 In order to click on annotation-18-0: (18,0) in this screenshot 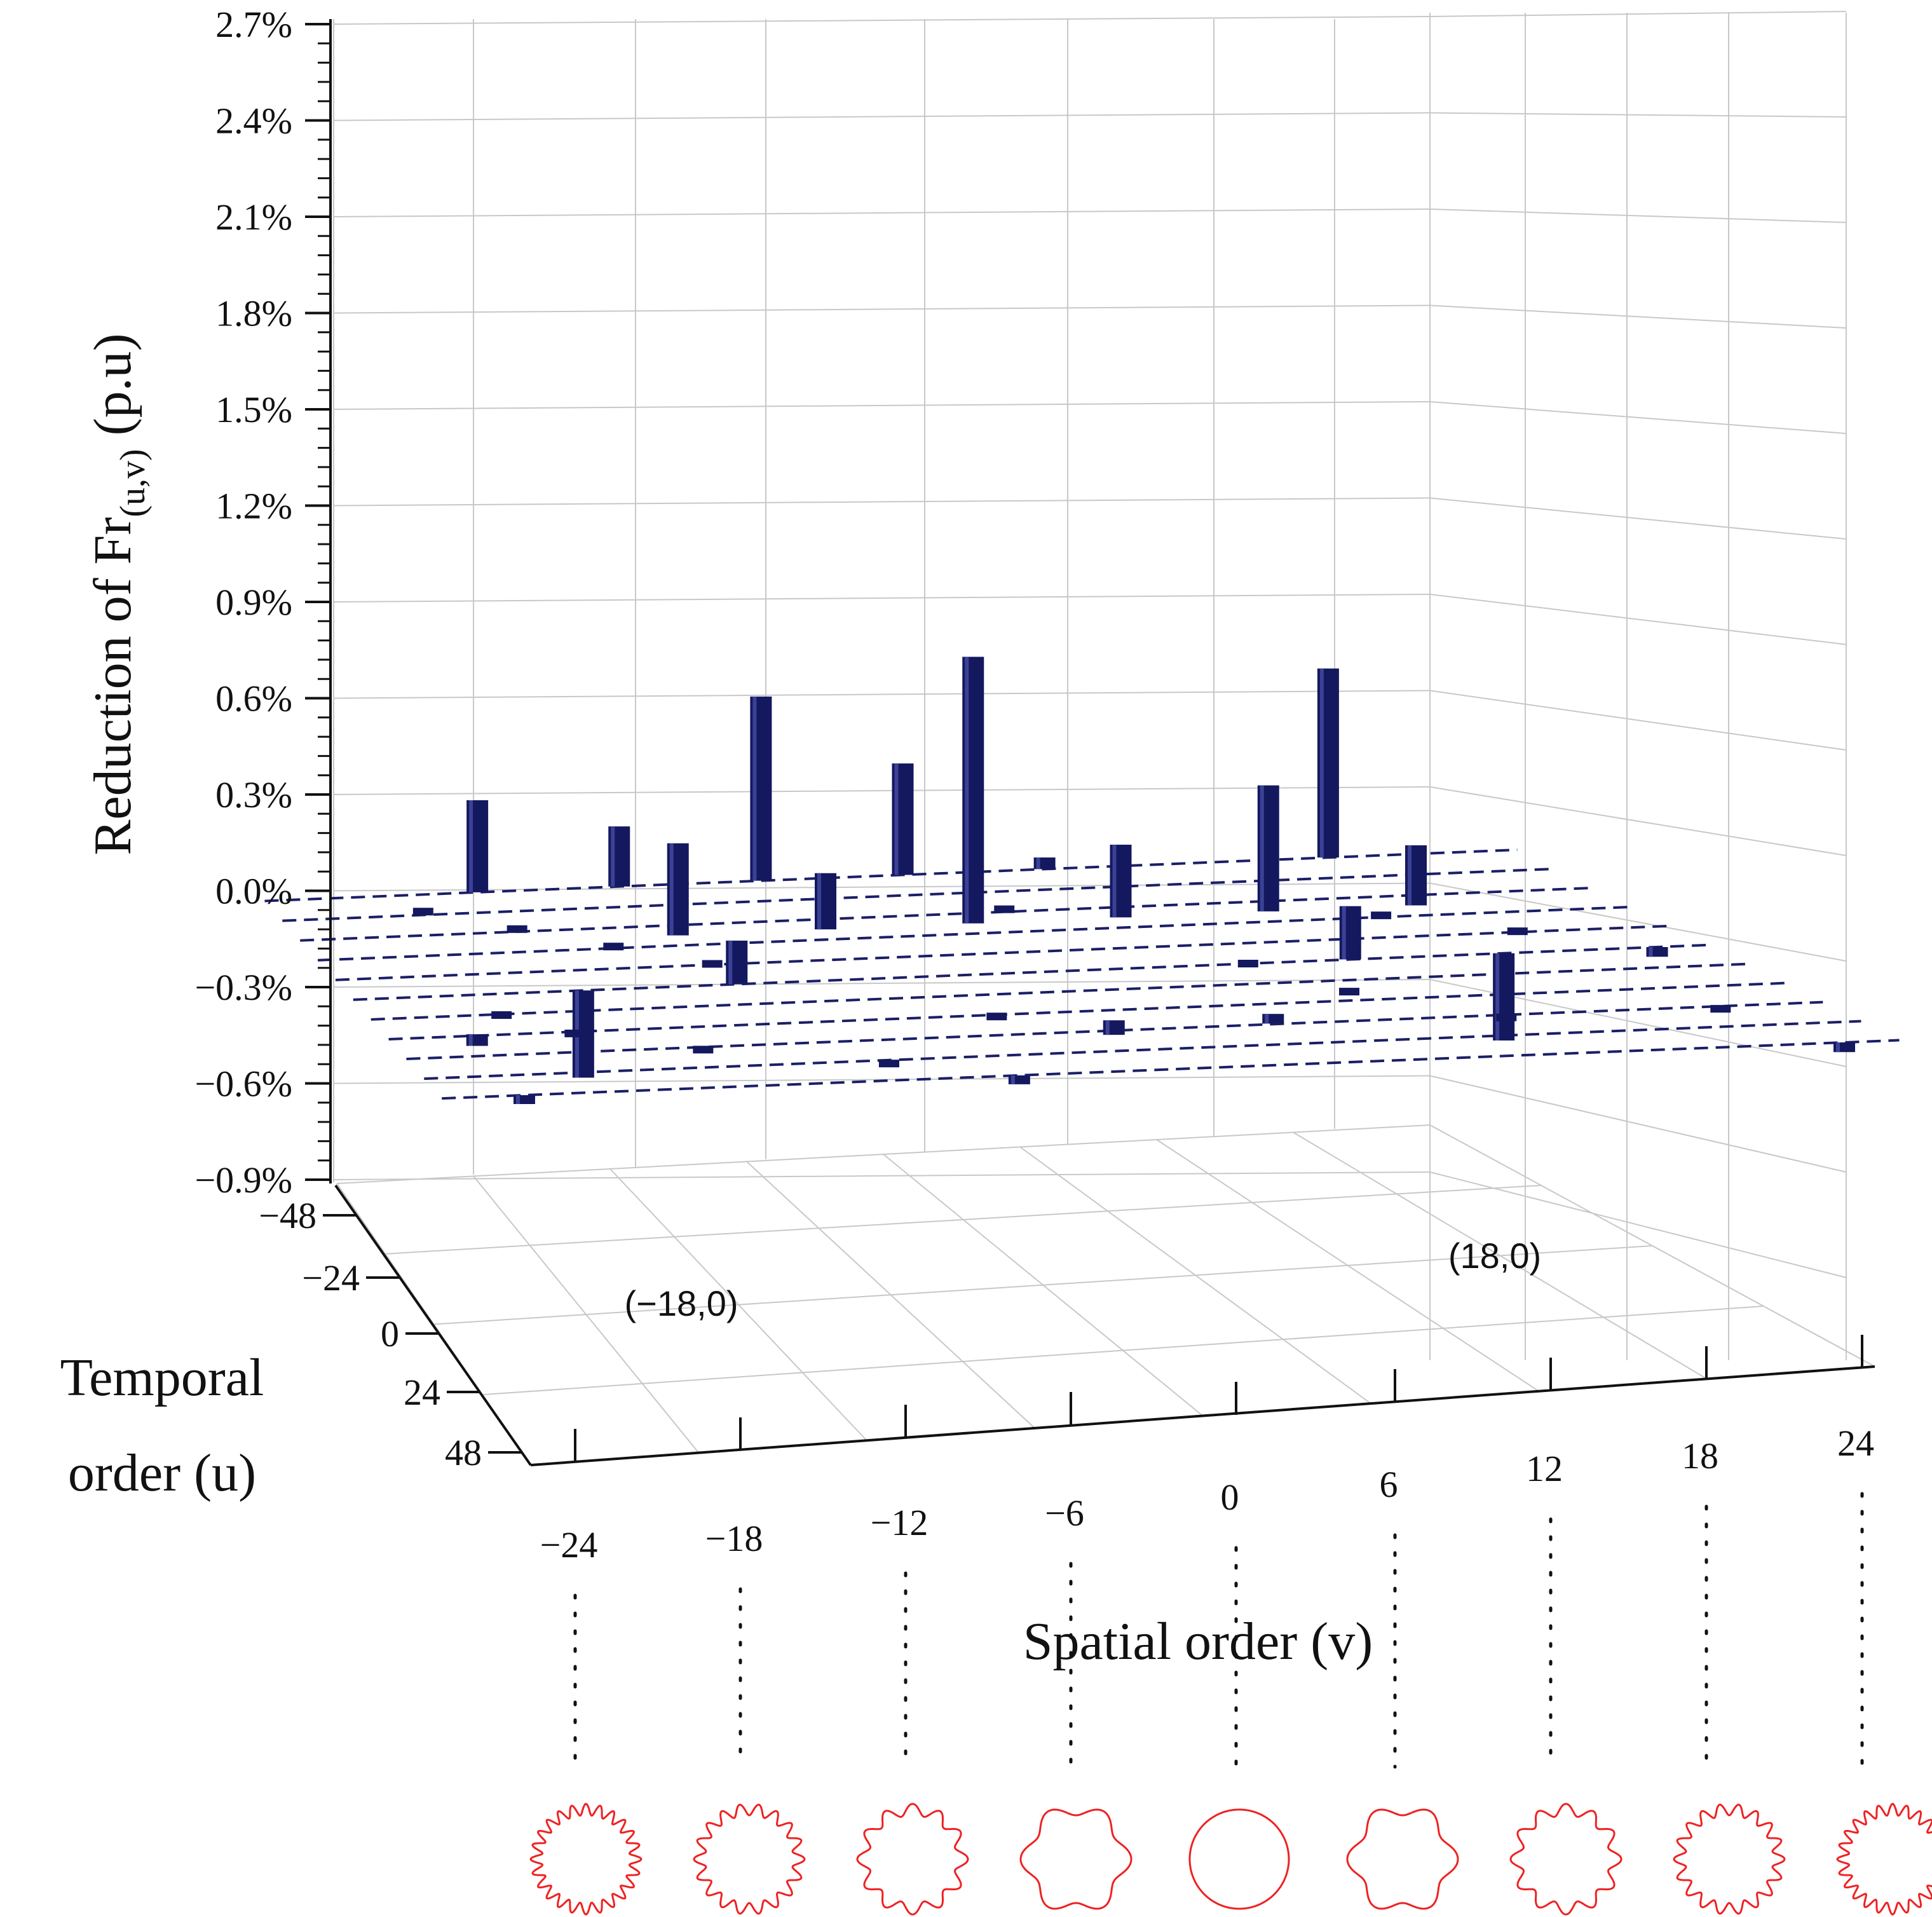, I will do `click(1494, 1256)`.